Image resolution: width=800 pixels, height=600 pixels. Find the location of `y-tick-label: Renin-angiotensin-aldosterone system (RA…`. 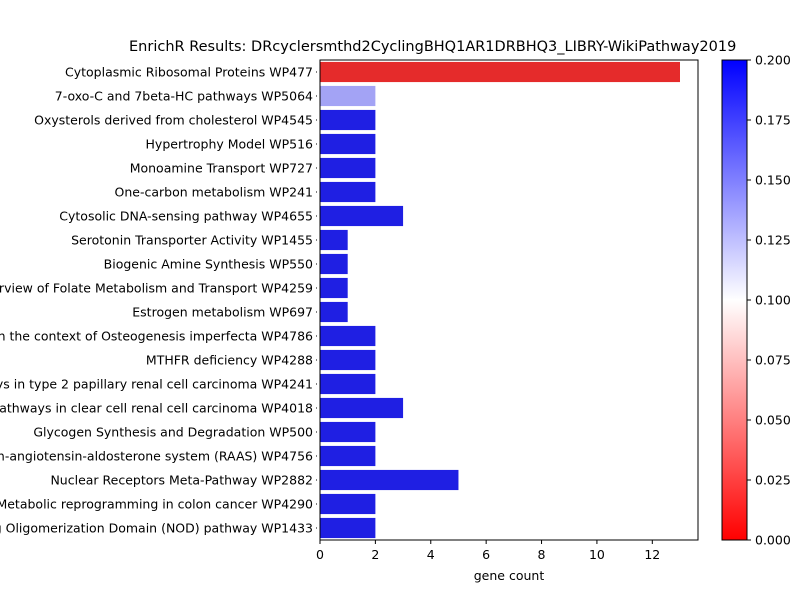

y-tick-label: Renin-angiotensin-aldosterone system (RA… is located at coordinates (156, 456).